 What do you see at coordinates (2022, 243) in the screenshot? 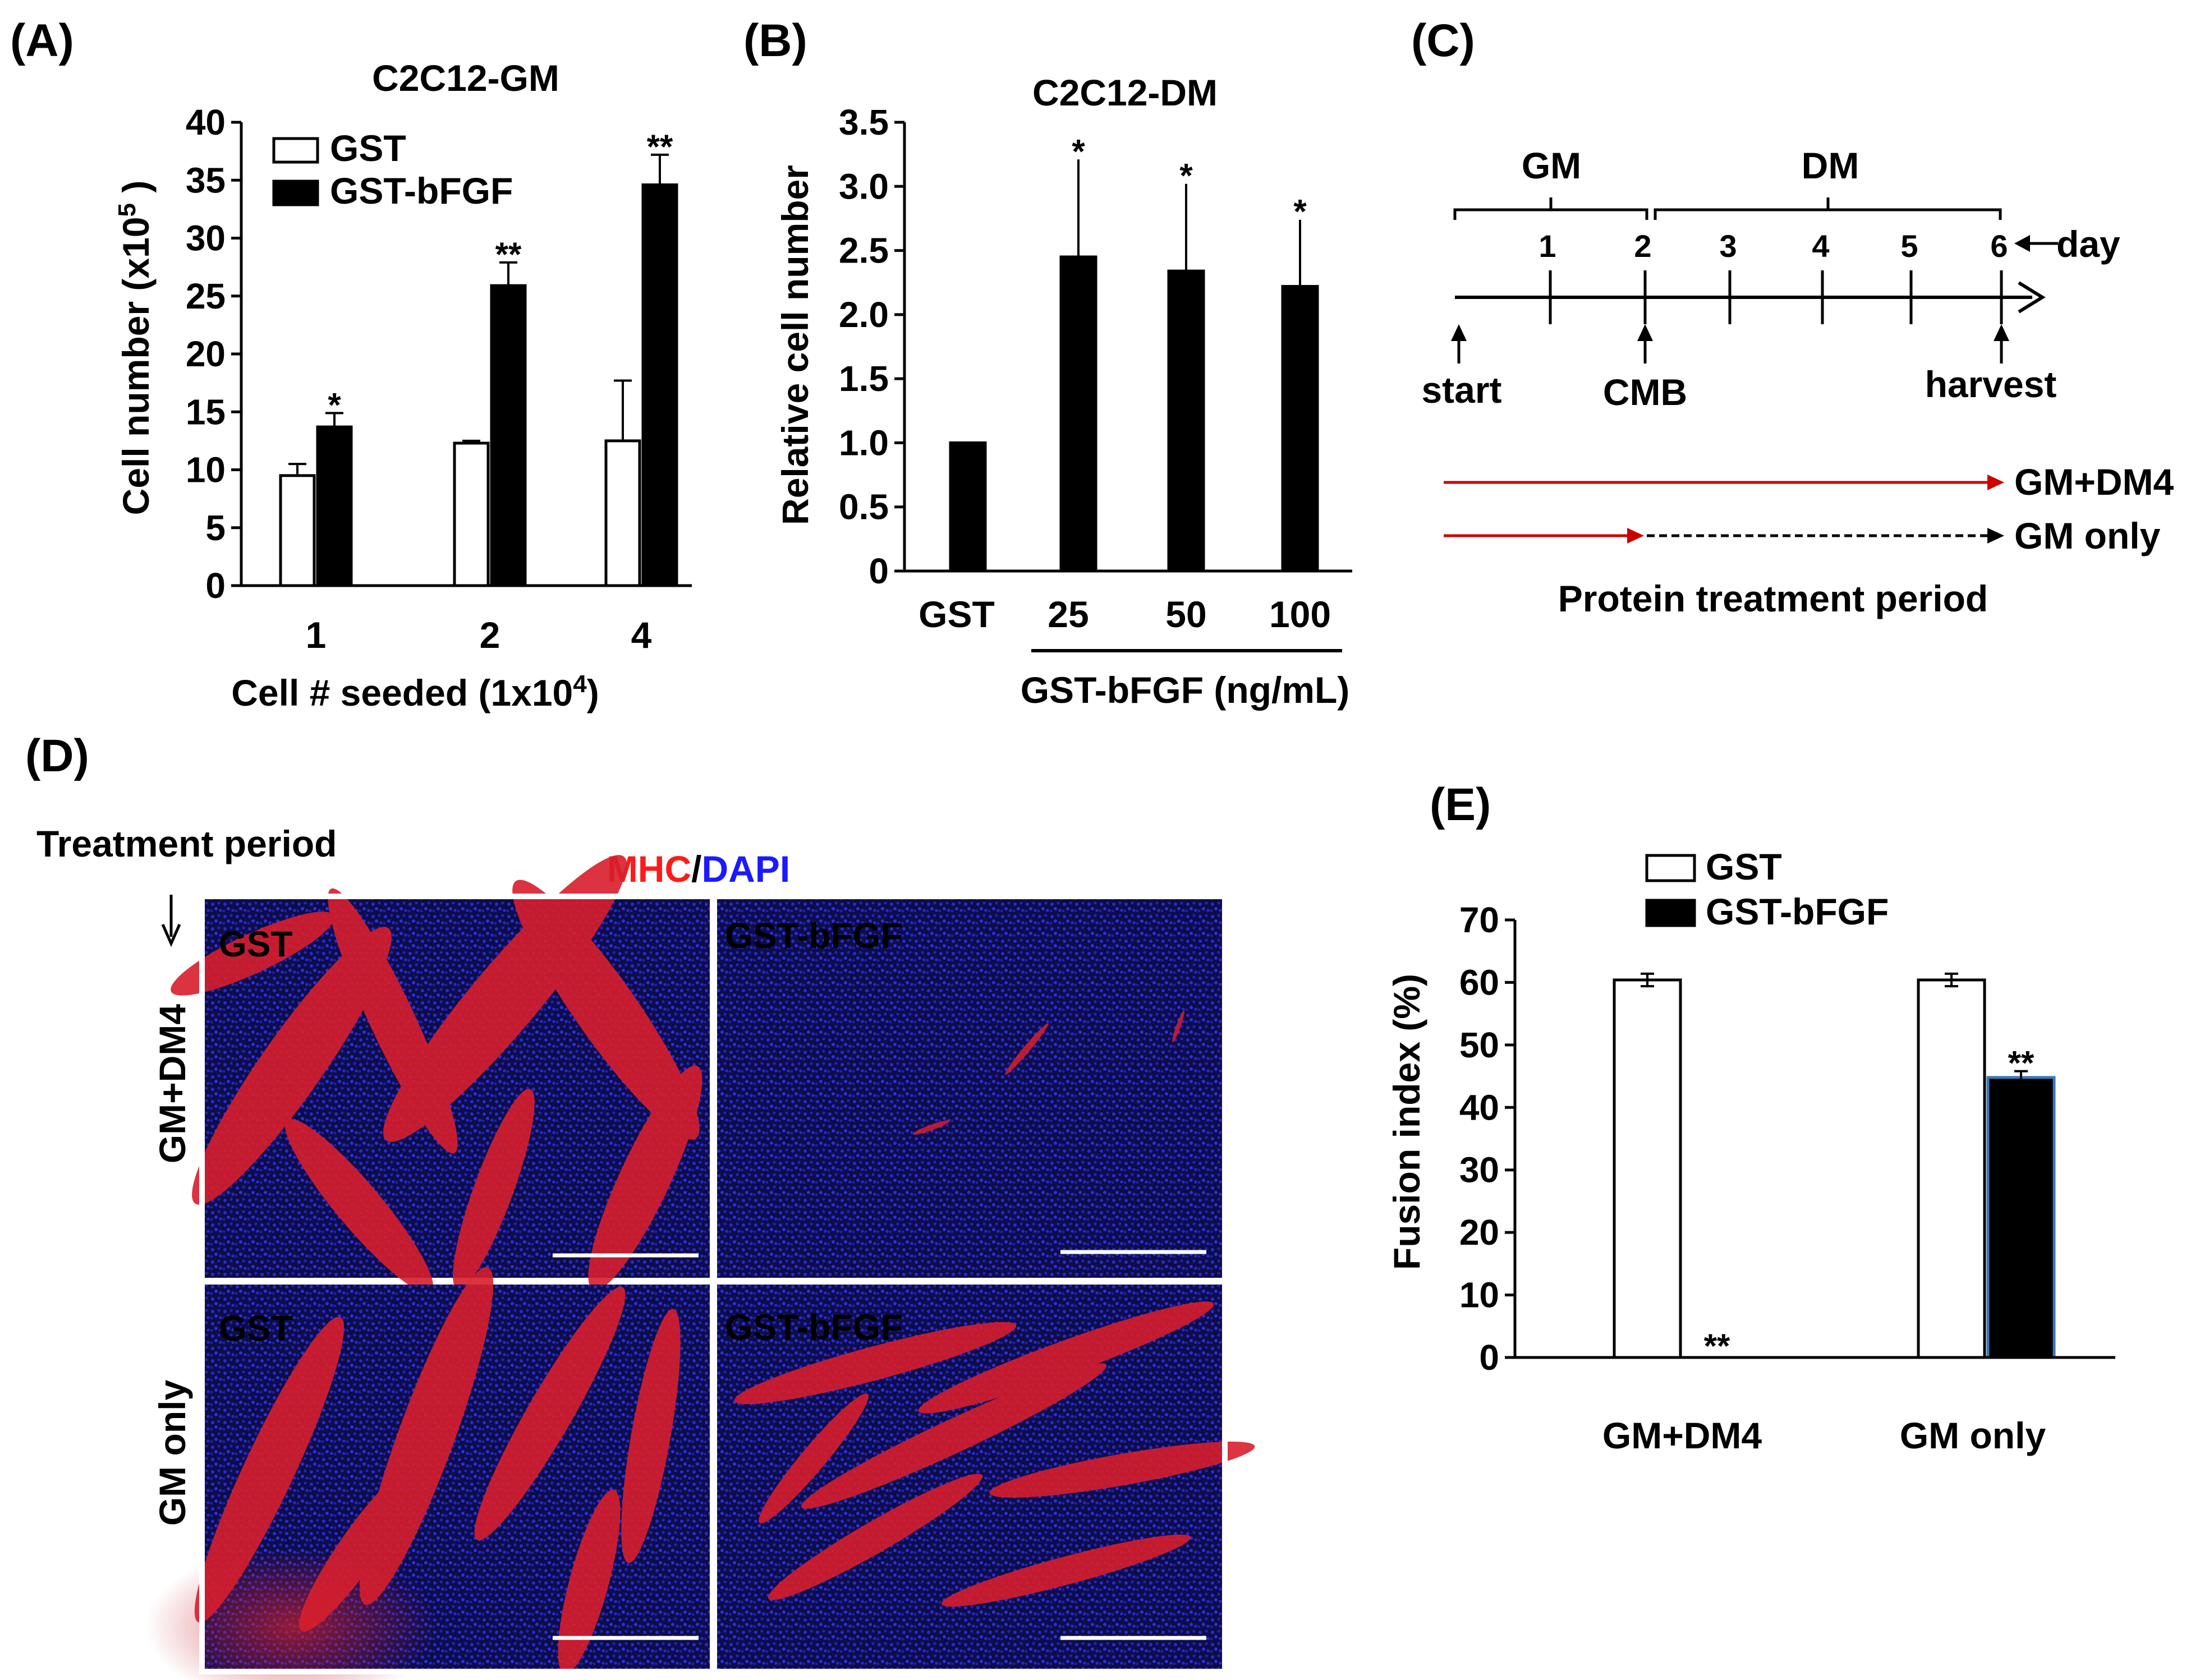
I see `day-pointer-arrowhead` at bounding box center [2022, 243].